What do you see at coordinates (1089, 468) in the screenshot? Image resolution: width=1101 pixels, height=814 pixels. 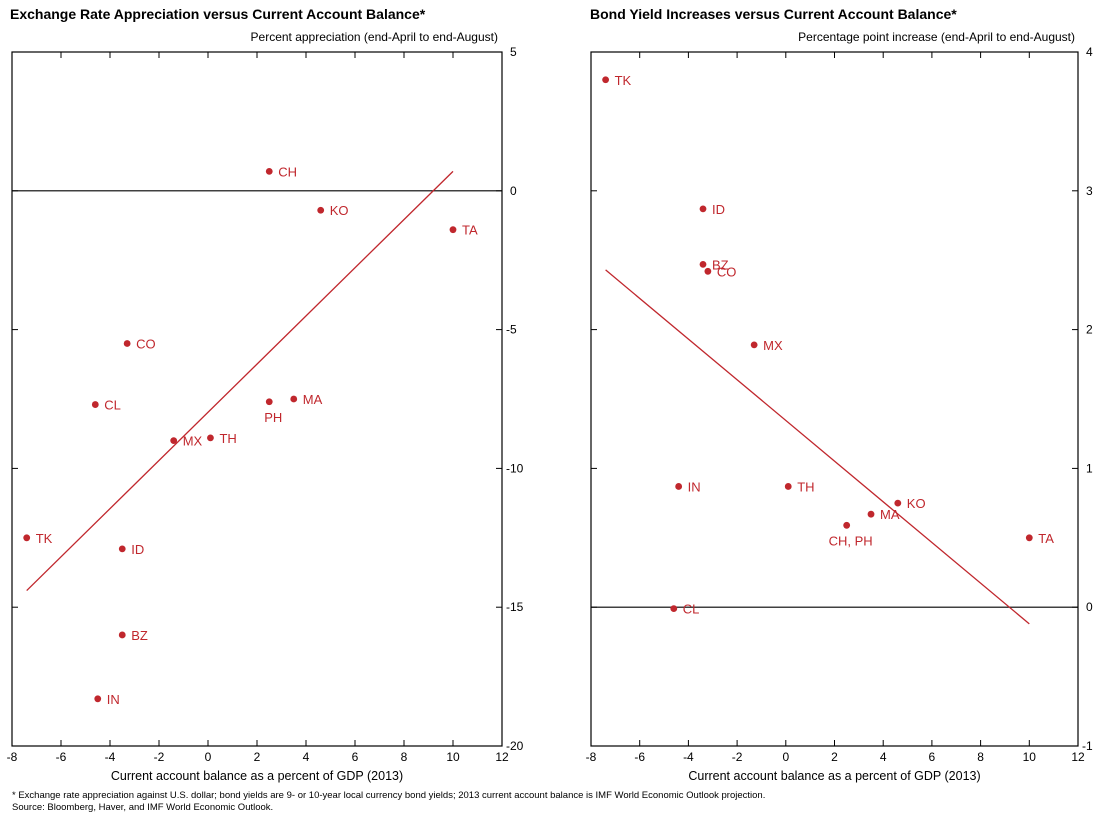 I see `y-tick-label: 1` at bounding box center [1089, 468].